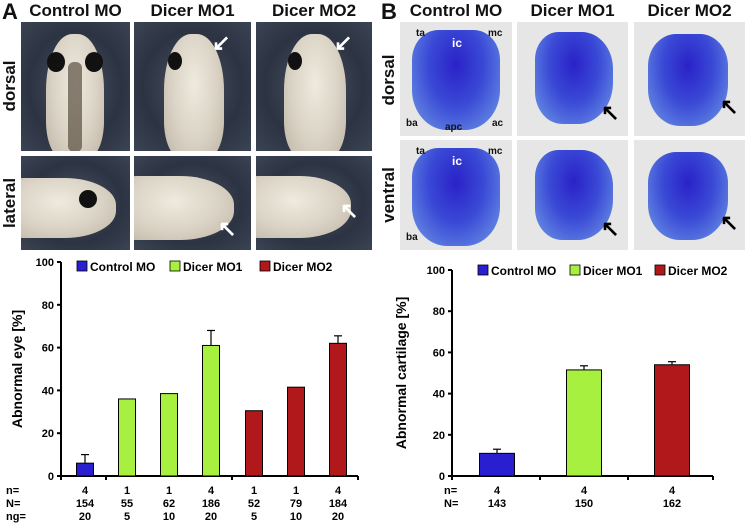  Describe the element at coordinates (314, 203) in the screenshot. I see `photo-mo2-lateral: ↖` at that location.